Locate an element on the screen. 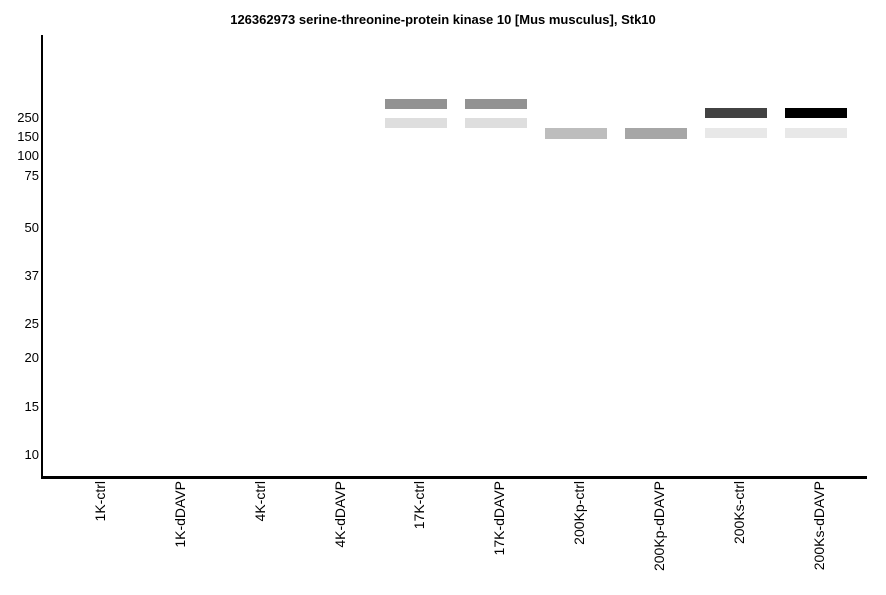  y-axis-line is located at coordinates (42, 257).